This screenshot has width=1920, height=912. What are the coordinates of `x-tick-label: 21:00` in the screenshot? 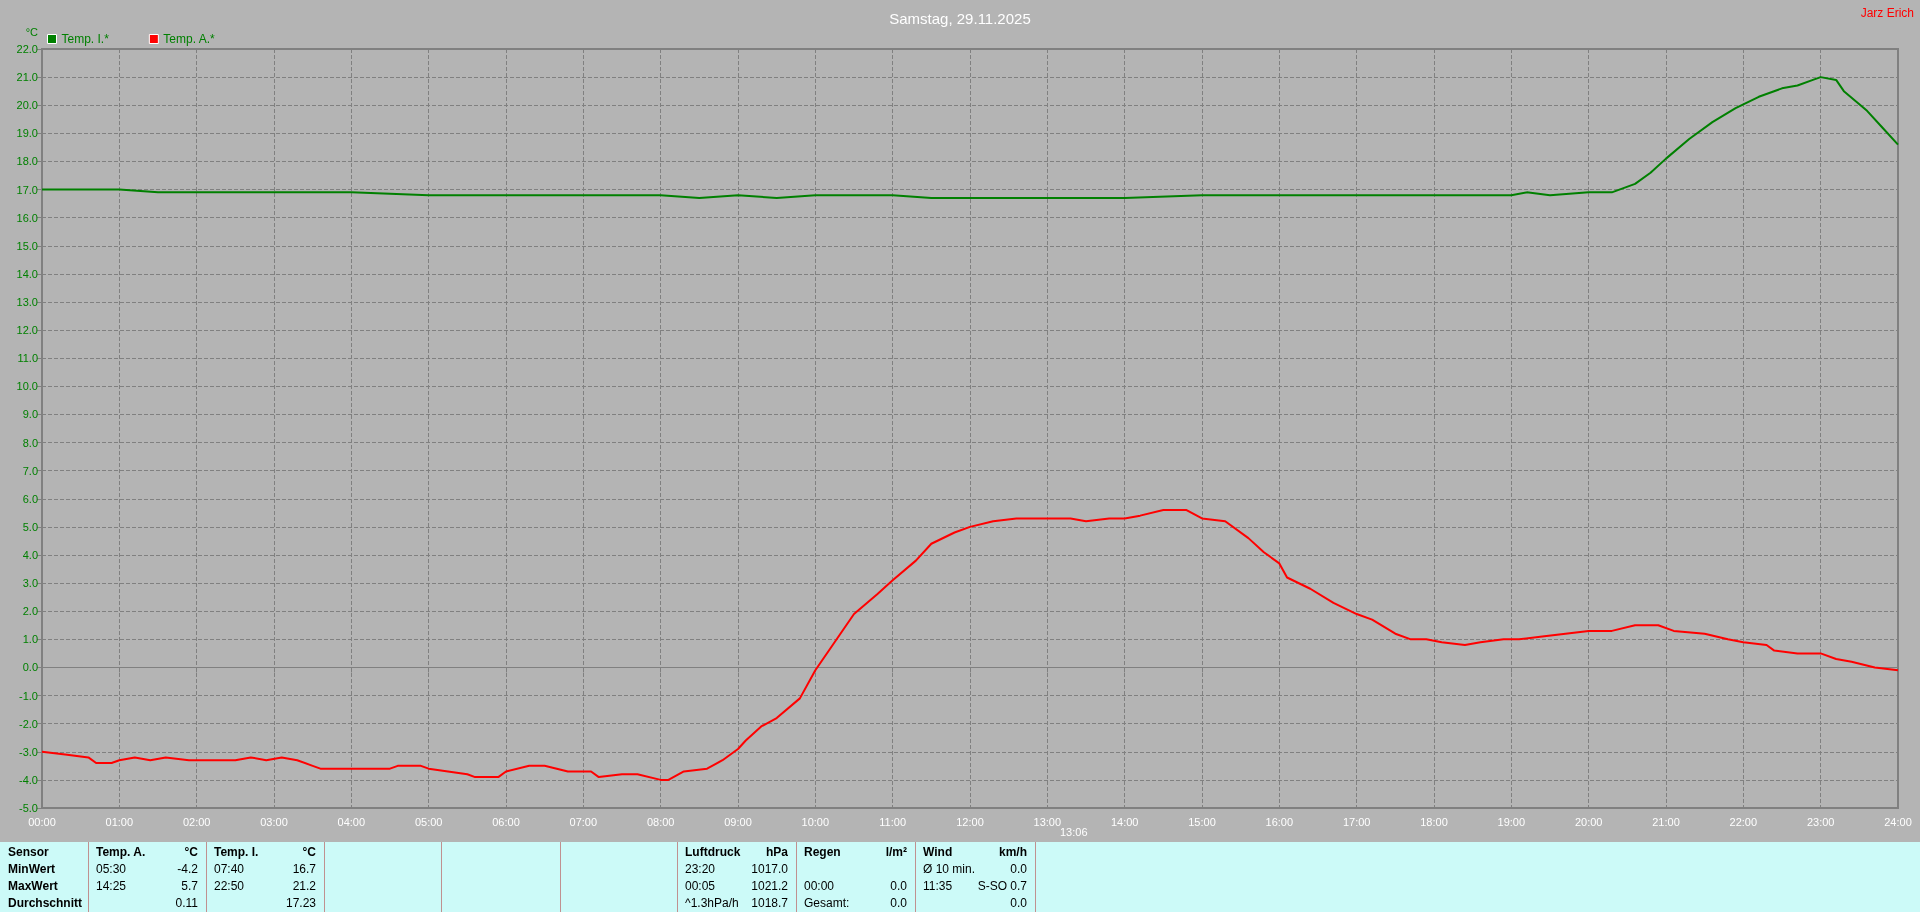 It's located at (1666, 821).